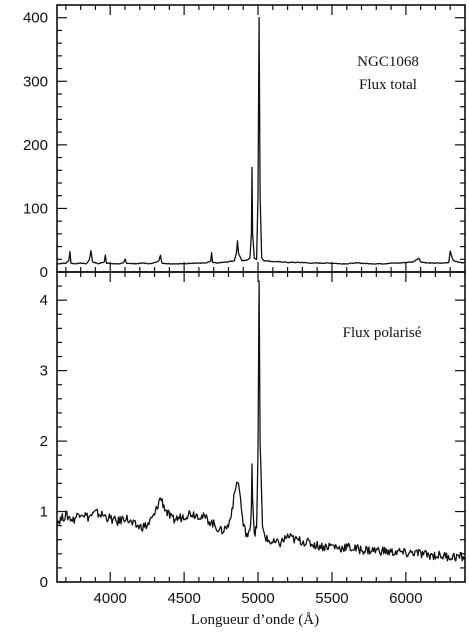 Image resolution: width=469 pixels, height=635 pixels. I want to click on y-tick-label-bottom: 0, so click(44, 582).